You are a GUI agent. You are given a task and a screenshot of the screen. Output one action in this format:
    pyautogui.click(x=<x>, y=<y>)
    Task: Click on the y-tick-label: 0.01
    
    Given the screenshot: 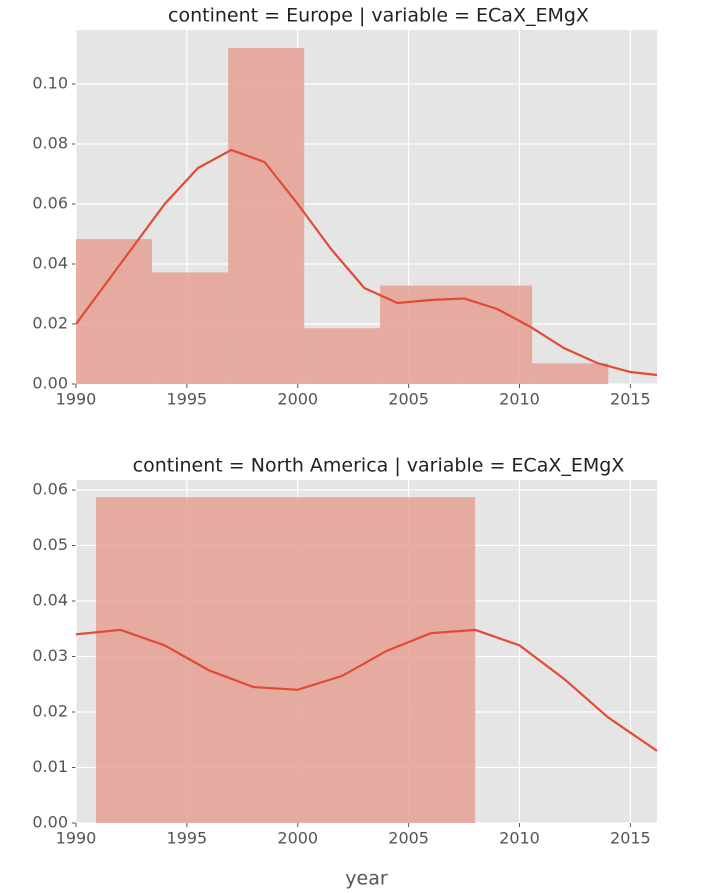 What is the action you would take?
    pyautogui.click(x=50, y=766)
    